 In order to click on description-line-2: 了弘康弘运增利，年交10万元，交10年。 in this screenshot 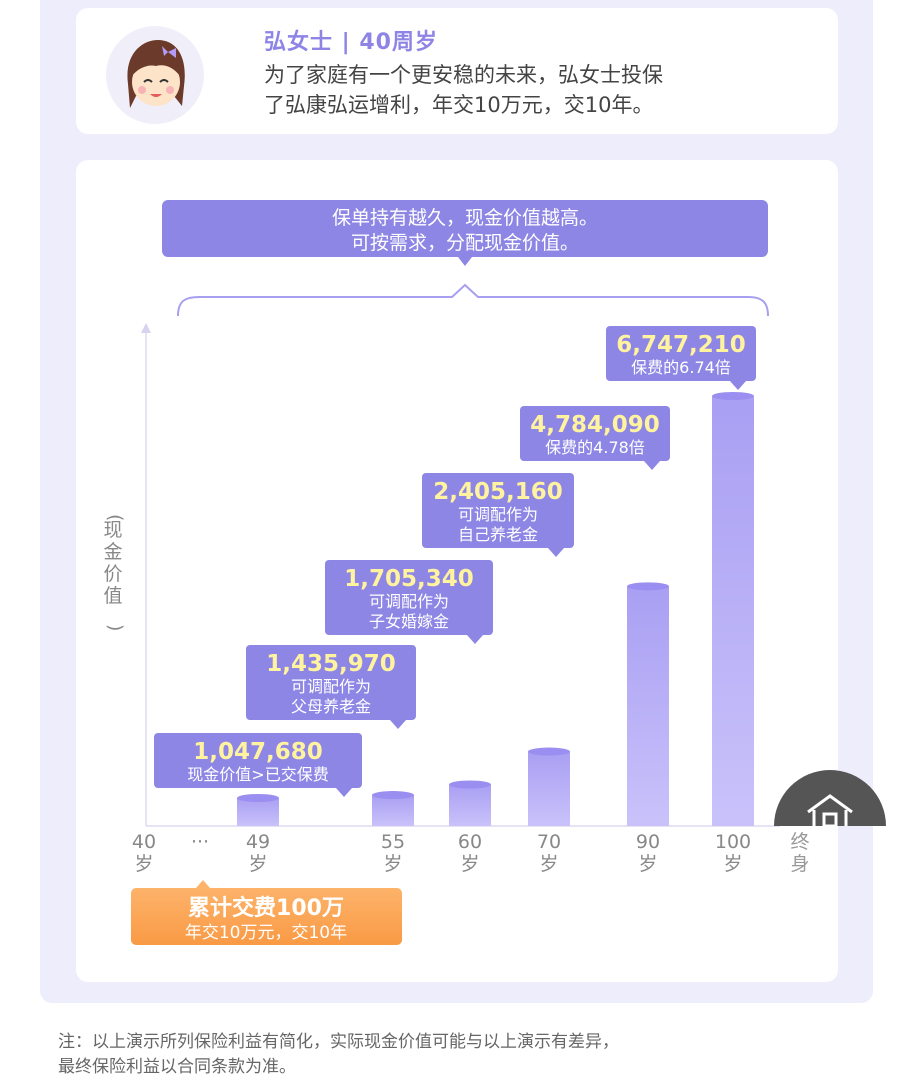, I will do `click(459, 105)`.